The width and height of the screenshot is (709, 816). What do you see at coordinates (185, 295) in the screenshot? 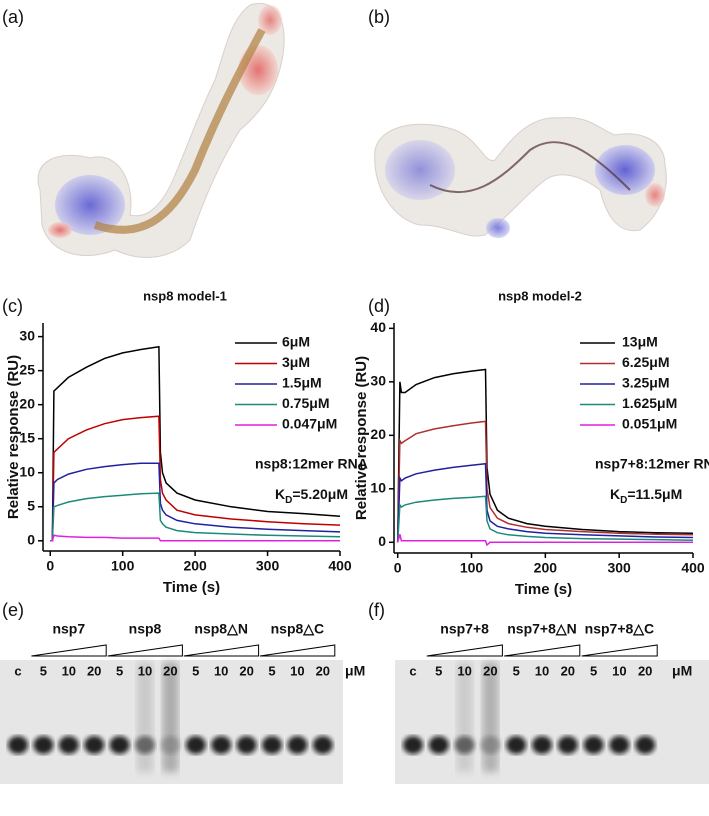
I see `model-caption: nsp8 model-1` at bounding box center [185, 295].